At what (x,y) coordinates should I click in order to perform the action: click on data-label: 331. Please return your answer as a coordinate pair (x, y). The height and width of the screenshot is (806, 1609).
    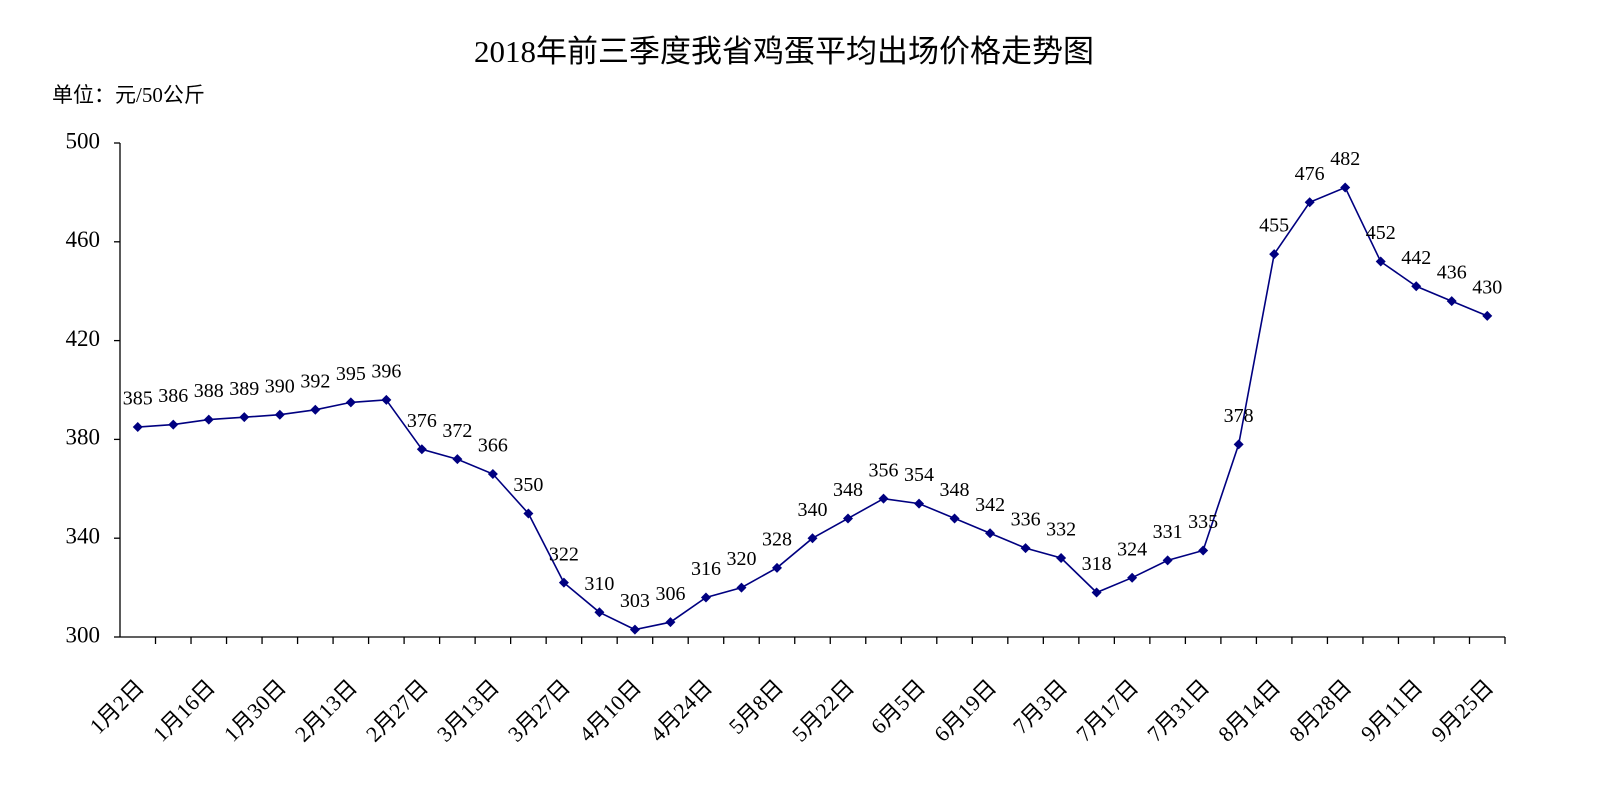
    Looking at the image, I should click on (1168, 532).